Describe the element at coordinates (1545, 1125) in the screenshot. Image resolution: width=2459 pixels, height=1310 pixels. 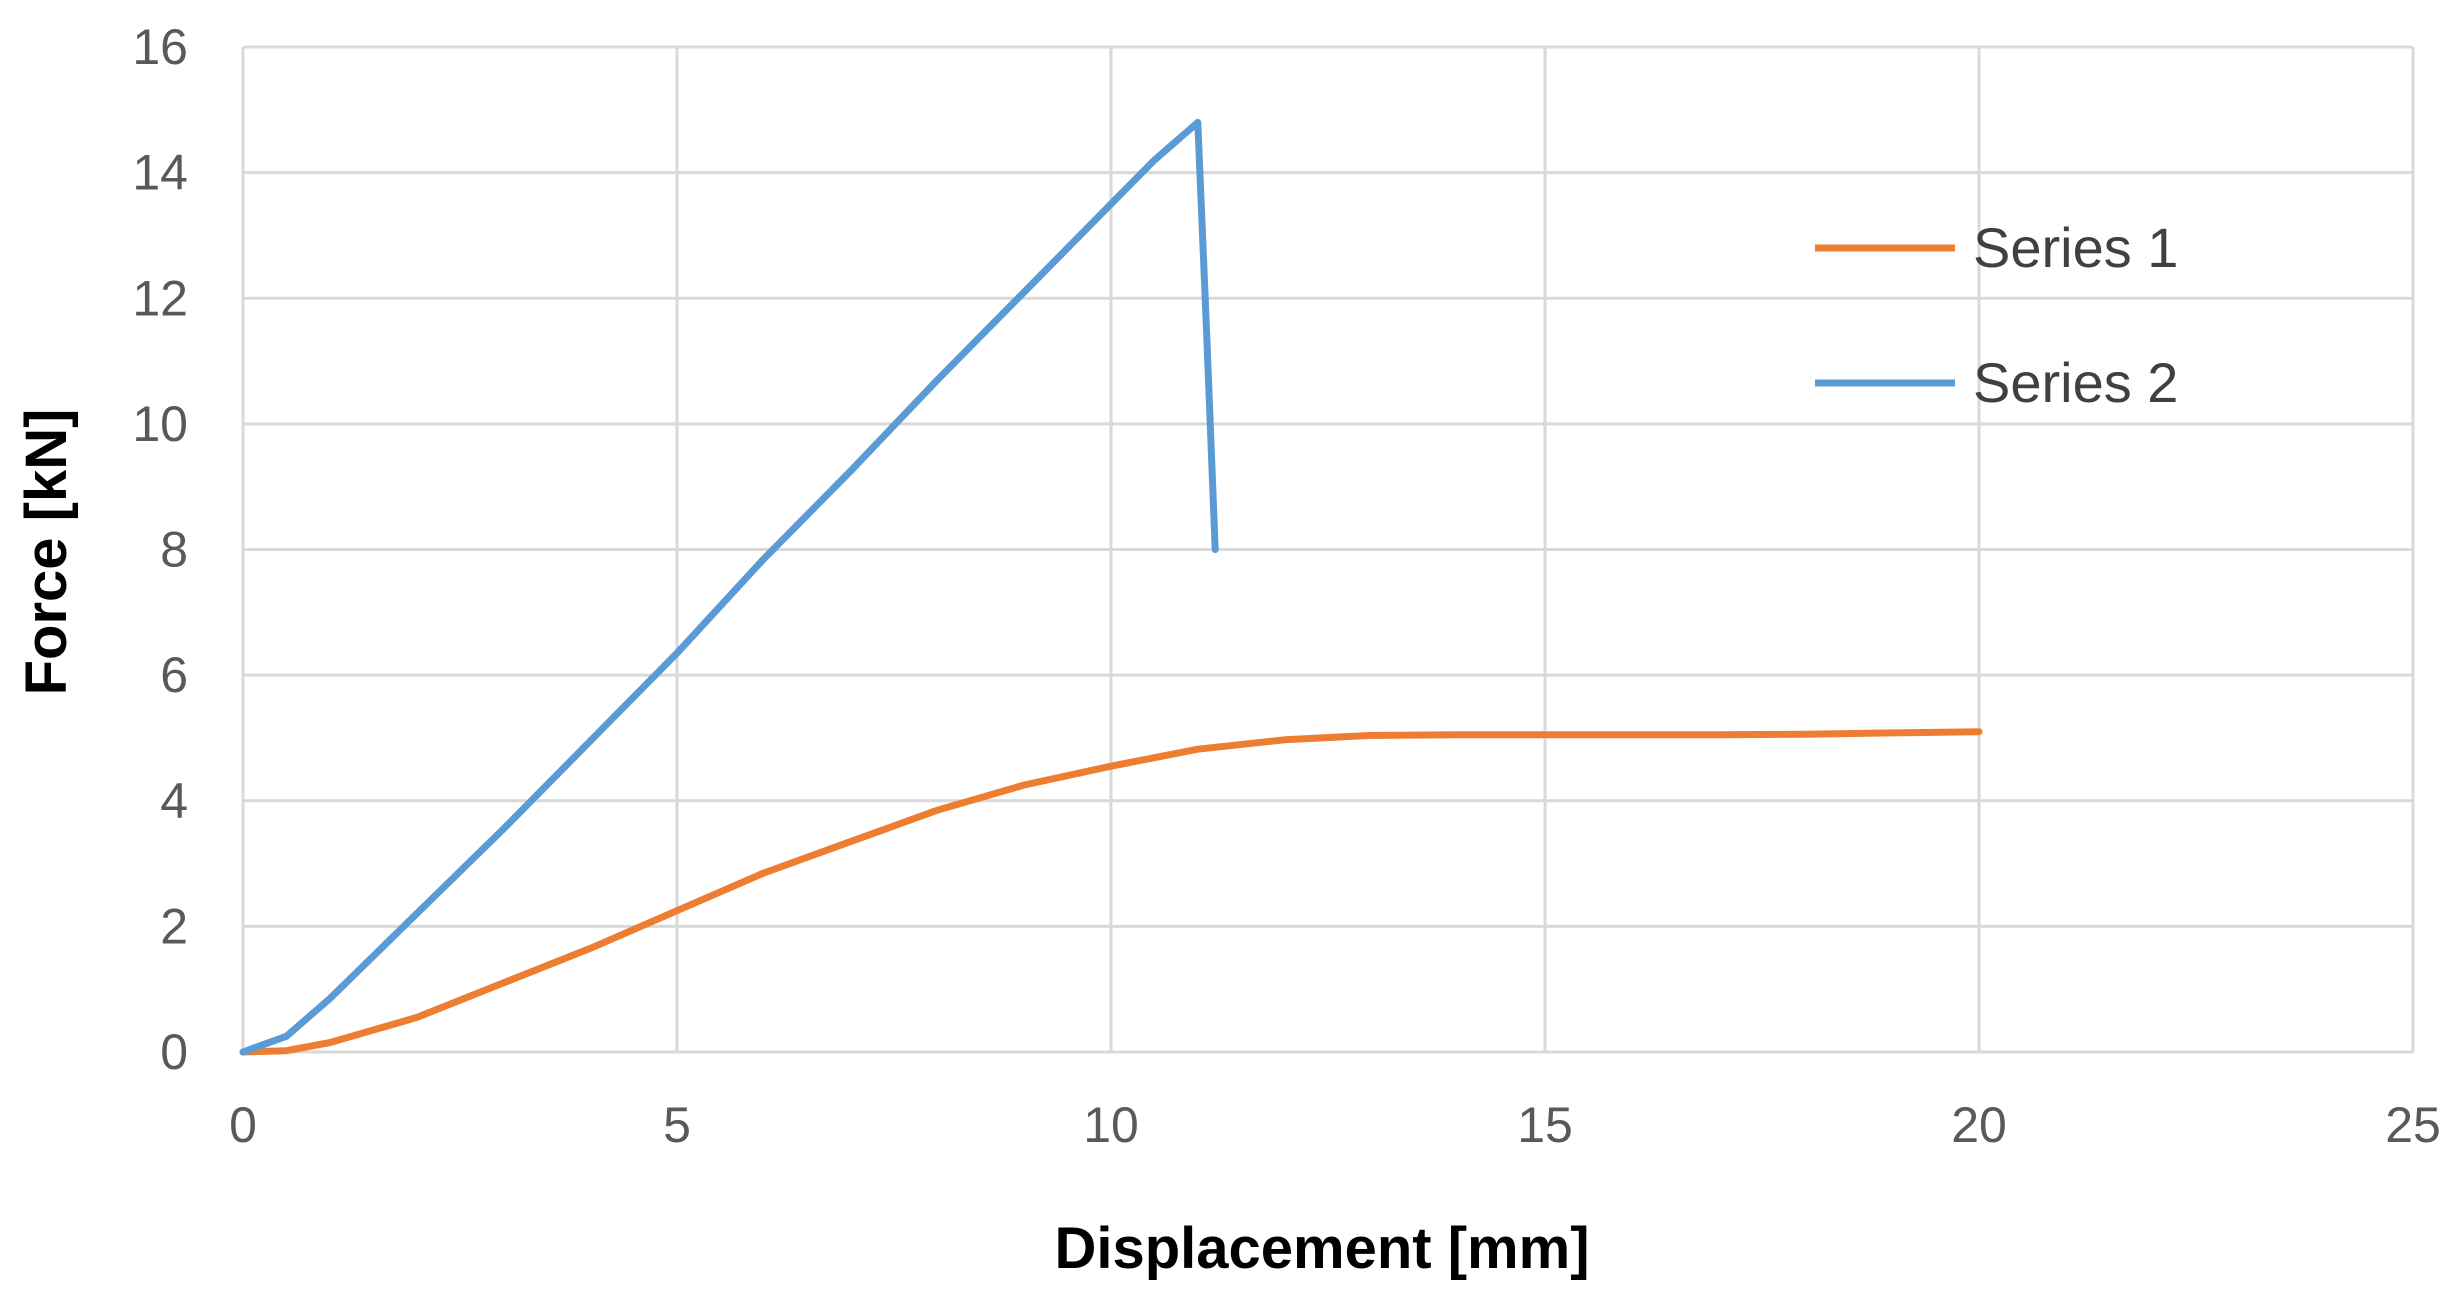
I see `x-tick-label-3: 15` at that location.